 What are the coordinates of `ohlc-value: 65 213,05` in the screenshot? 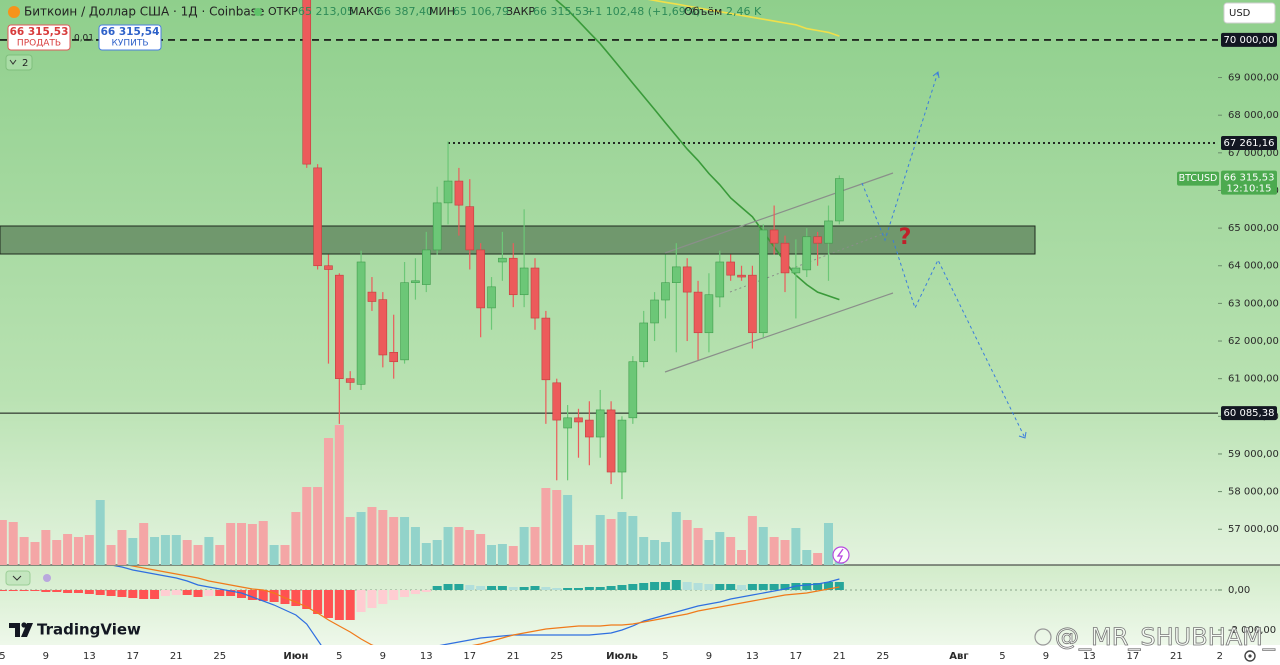 It's located at (326, 11).